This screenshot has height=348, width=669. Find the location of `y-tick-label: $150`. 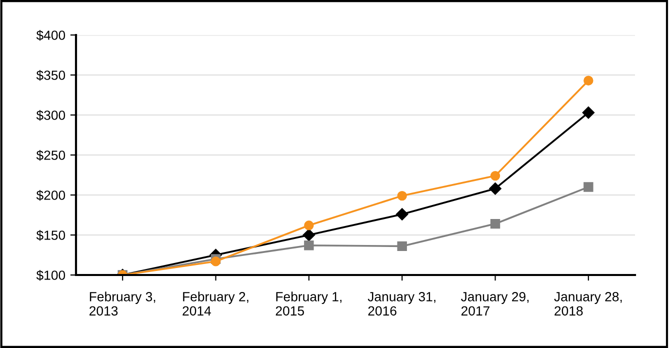

y-tick-label: $150 is located at coordinates (51, 235).